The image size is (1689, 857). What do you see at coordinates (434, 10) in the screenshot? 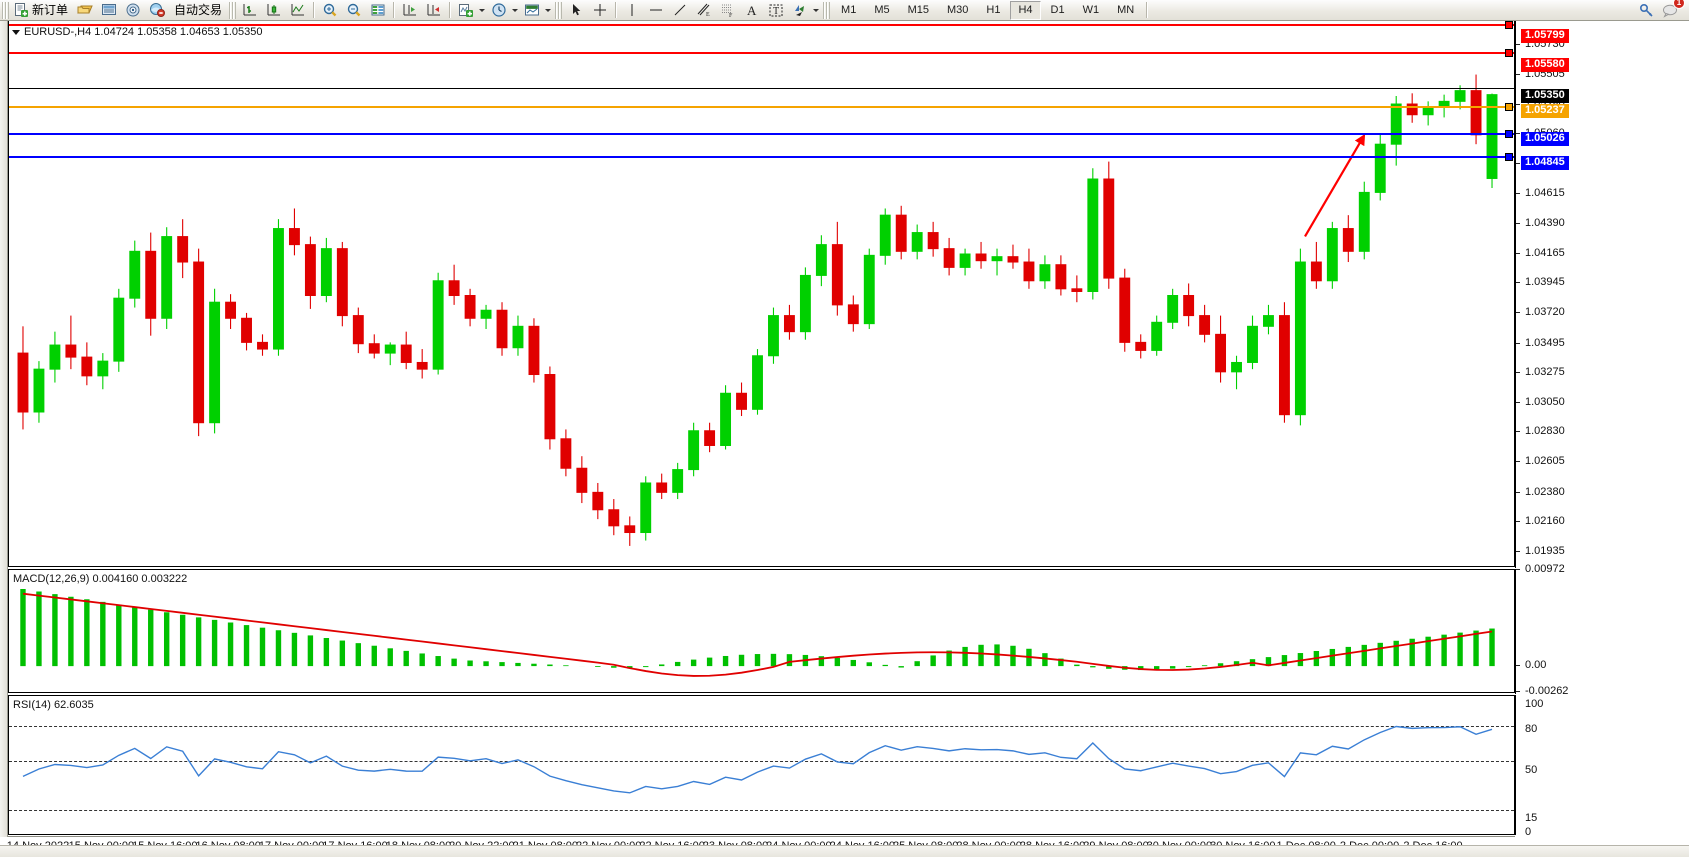
I see `chart-autoscroll-button` at bounding box center [434, 10].